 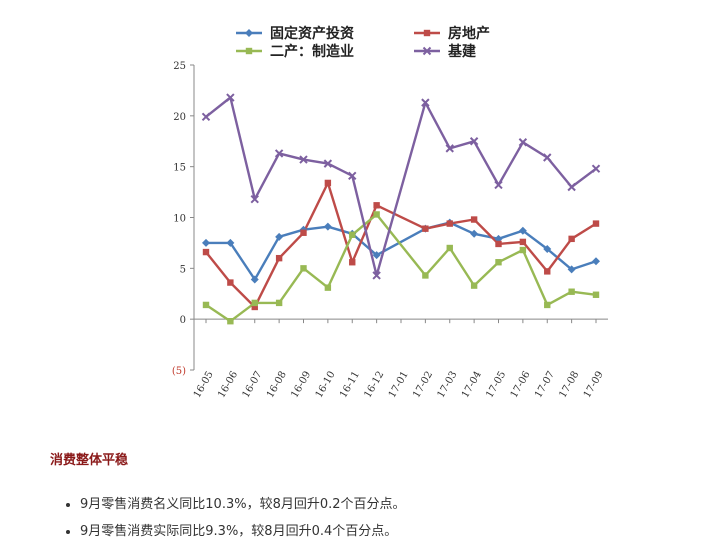 I want to click on x-tick-label: 17-05, so click(x=496, y=385).